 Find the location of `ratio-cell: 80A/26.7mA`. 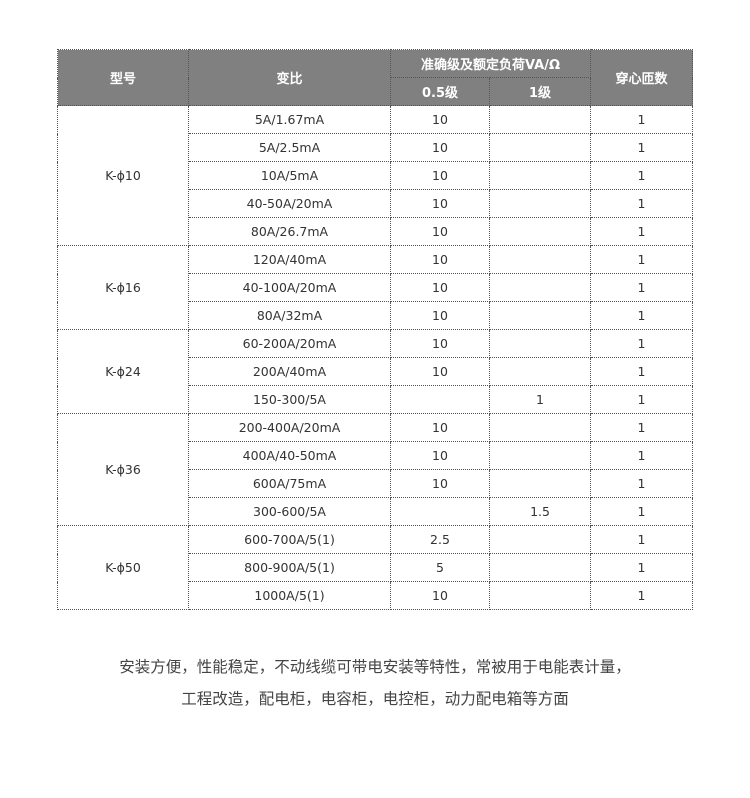

ratio-cell: 80A/26.7mA is located at coordinates (289, 231).